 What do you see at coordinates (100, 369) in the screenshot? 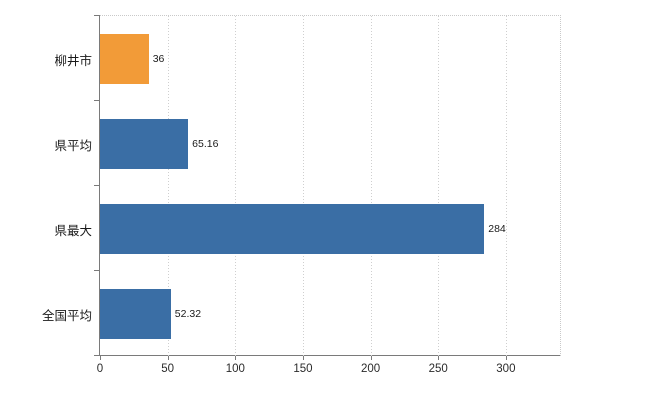
I see `x-tick-label: 0` at bounding box center [100, 369].